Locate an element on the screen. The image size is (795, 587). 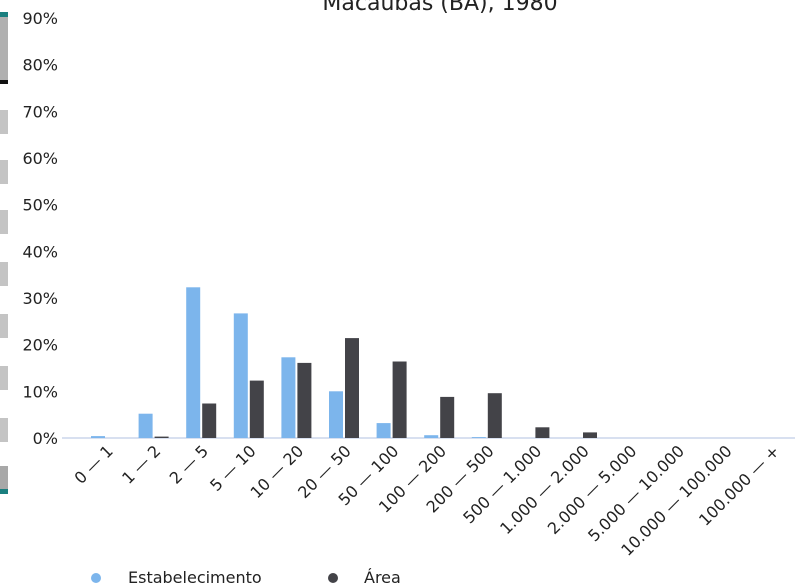
y-tick-label: 50% is located at coordinates (40, 205).